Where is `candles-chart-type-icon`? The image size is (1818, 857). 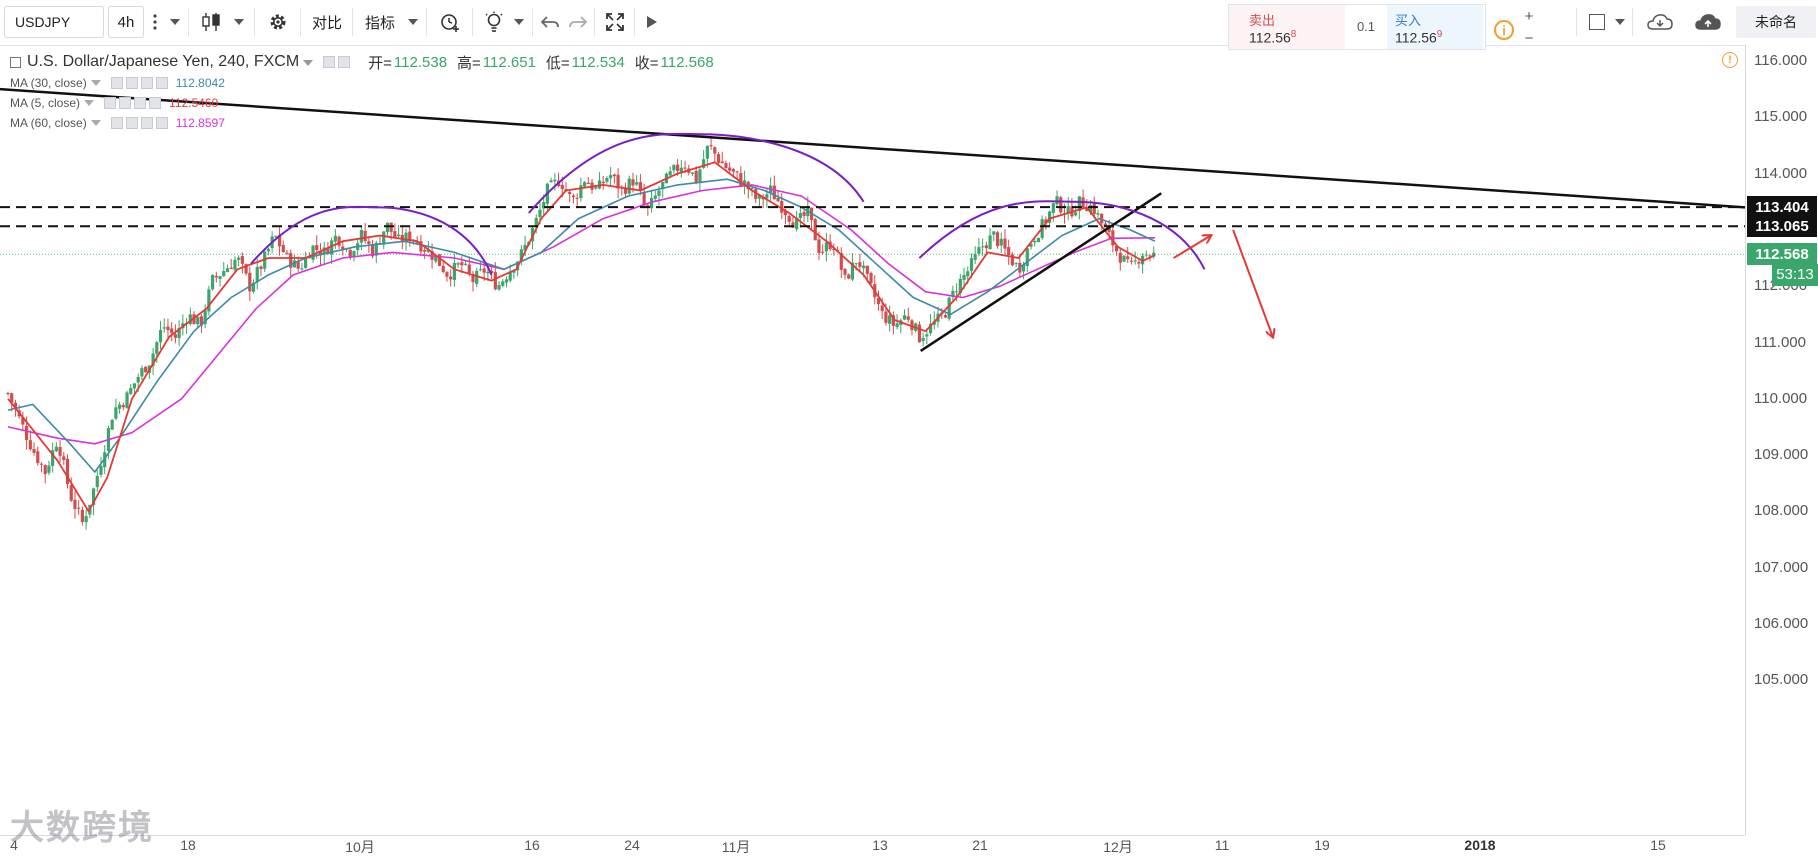 candles-chart-type-icon is located at coordinates (211, 22).